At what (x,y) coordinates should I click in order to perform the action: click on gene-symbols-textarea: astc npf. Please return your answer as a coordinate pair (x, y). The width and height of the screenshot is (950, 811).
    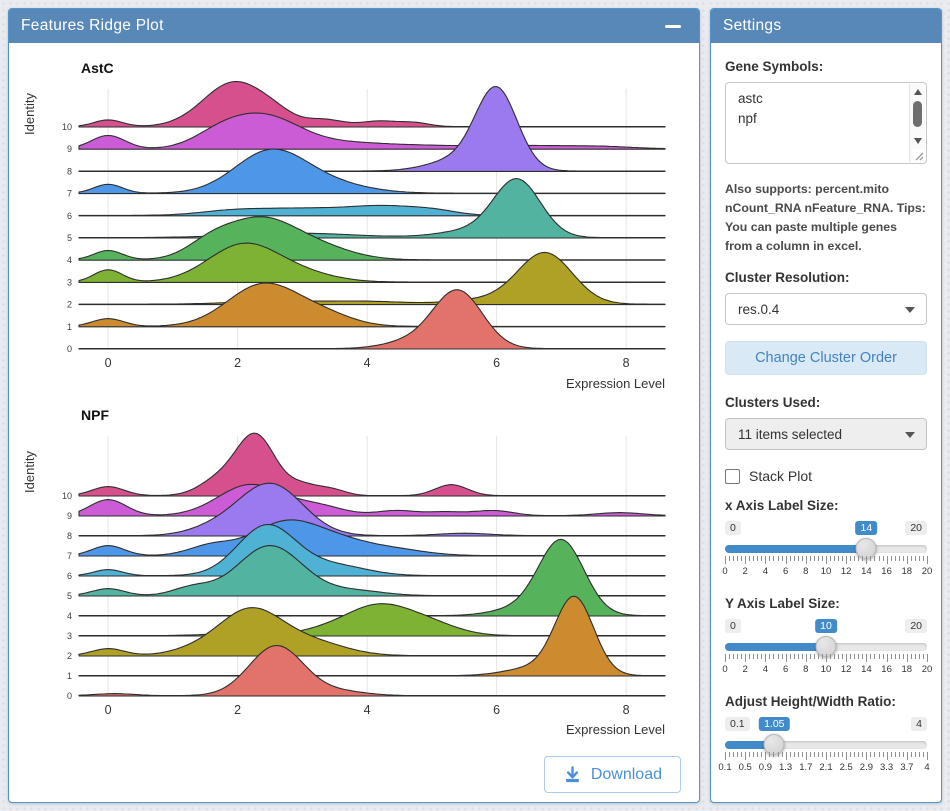
    Looking at the image, I should click on (826, 123).